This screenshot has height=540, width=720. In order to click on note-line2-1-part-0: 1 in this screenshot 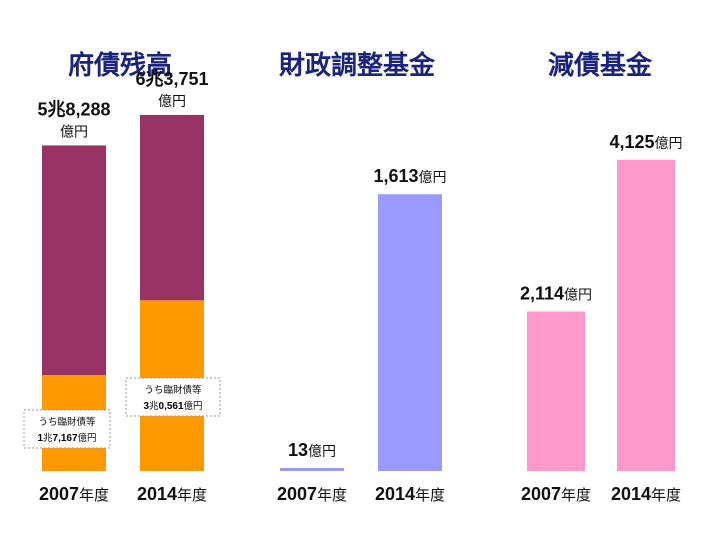, I will do `click(40, 438)`.